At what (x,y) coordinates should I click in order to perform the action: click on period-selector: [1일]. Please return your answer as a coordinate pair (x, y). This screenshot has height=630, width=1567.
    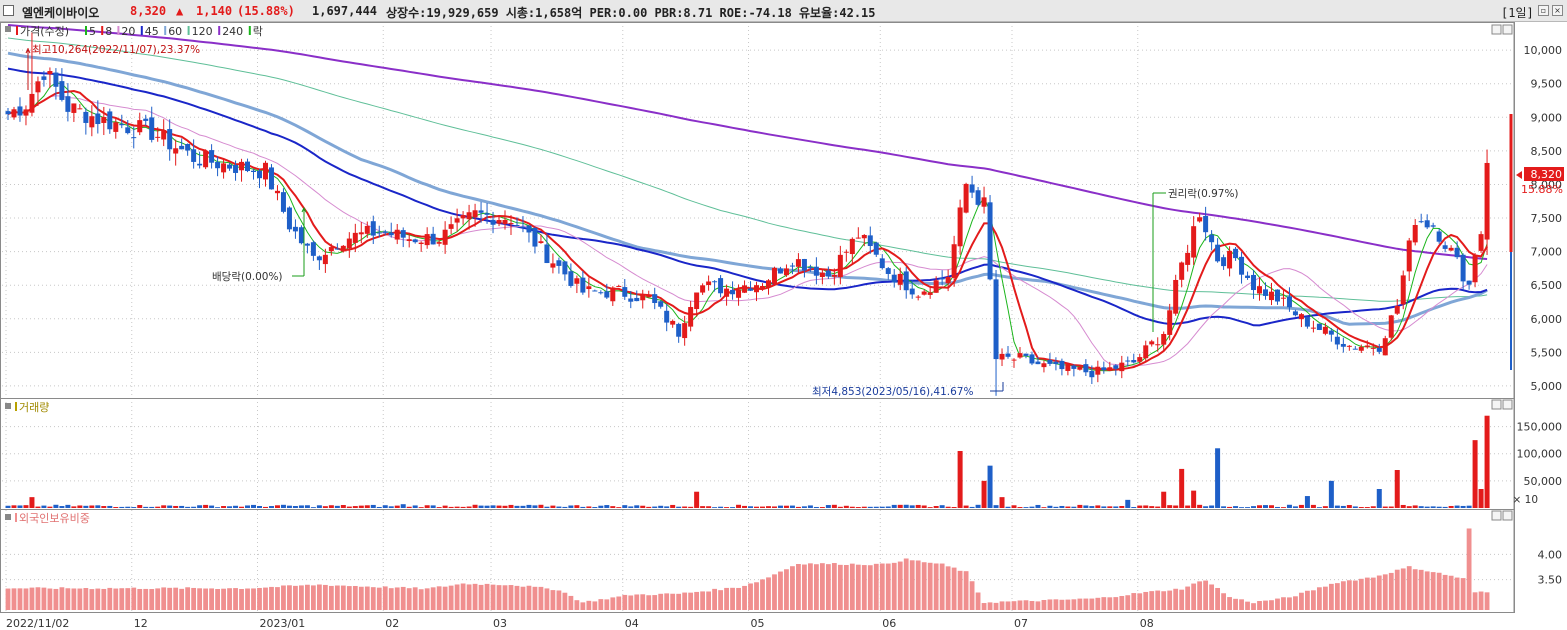
    Looking at the image, I should click on (1517, 13).